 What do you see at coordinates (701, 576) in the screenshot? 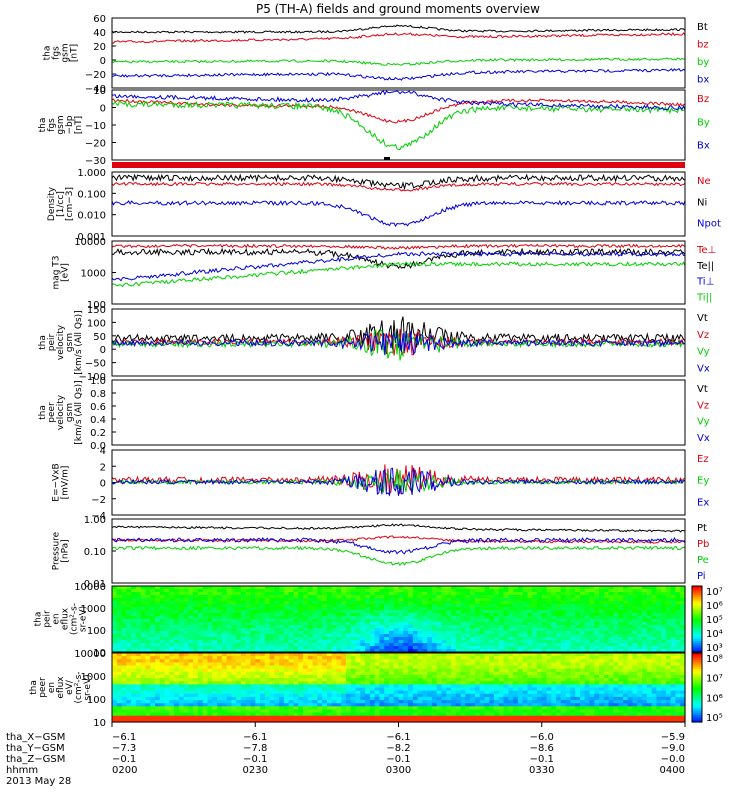
I see `legend-pi: Pi` at bounding box center [701, 576].